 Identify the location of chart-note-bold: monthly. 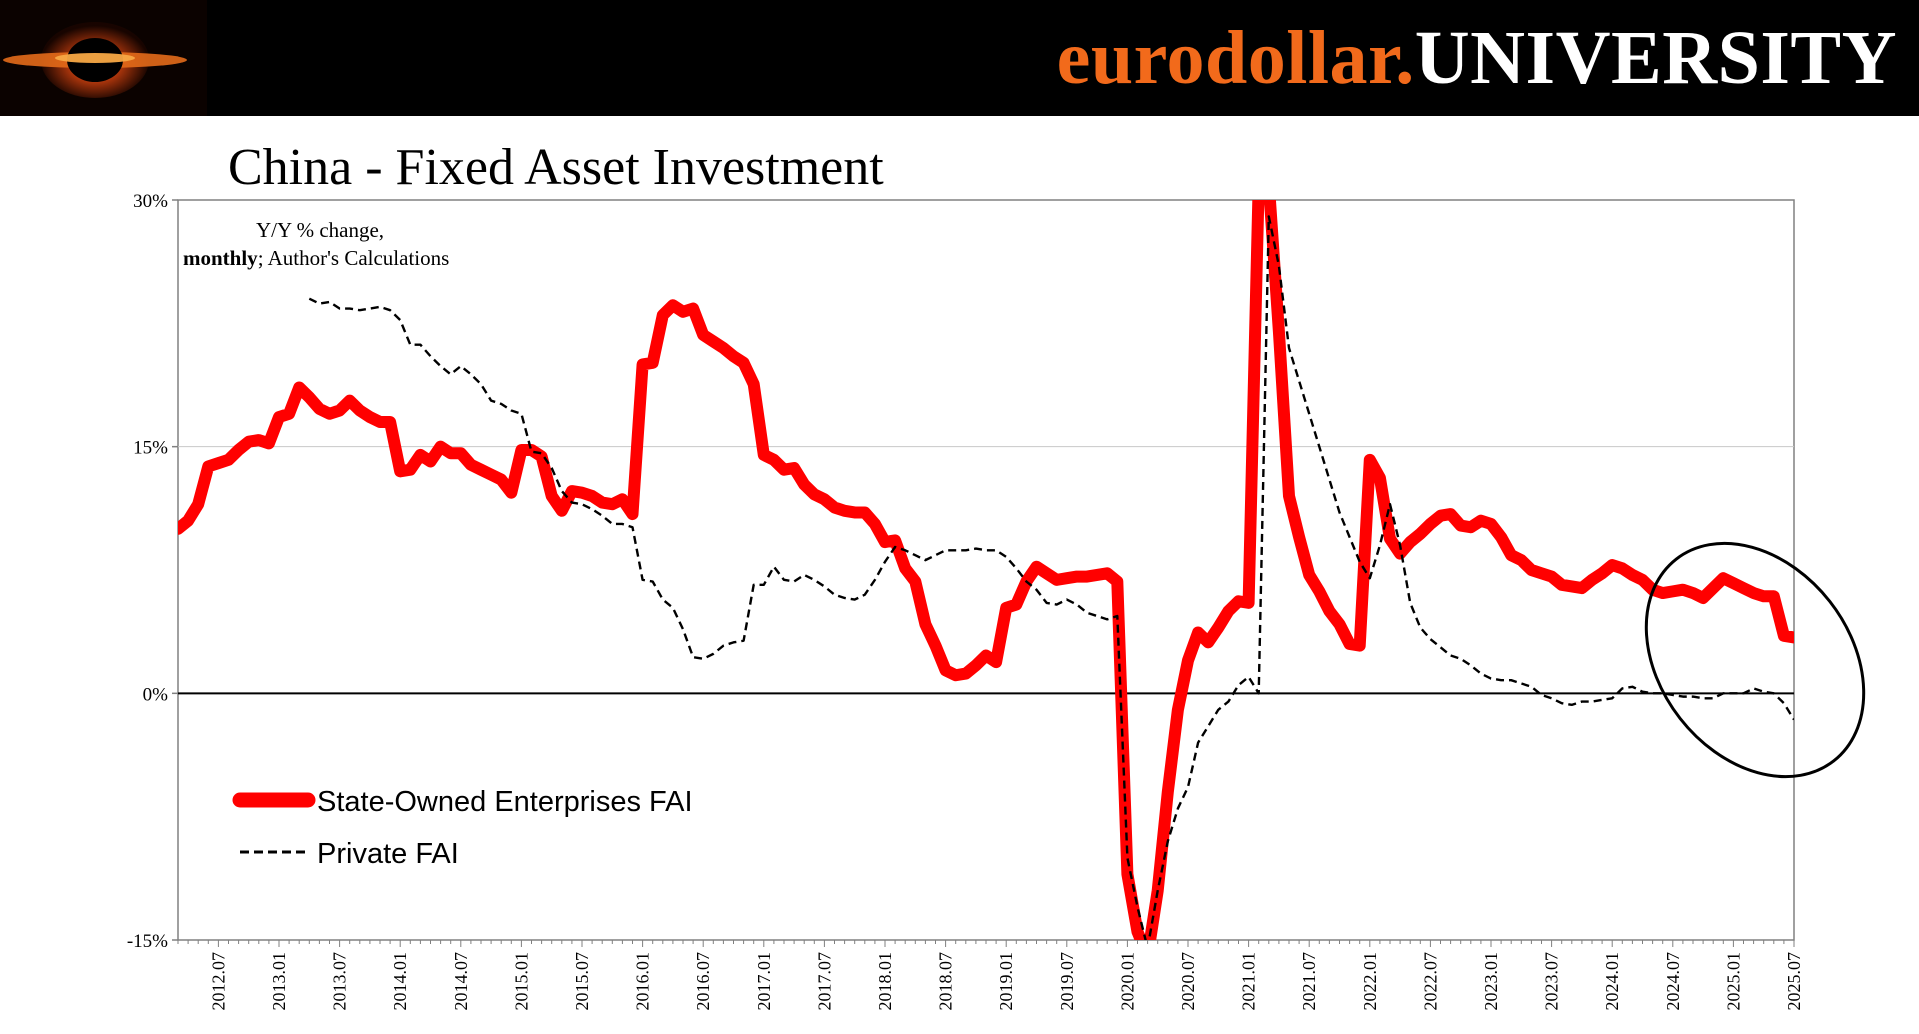
(220, 258).